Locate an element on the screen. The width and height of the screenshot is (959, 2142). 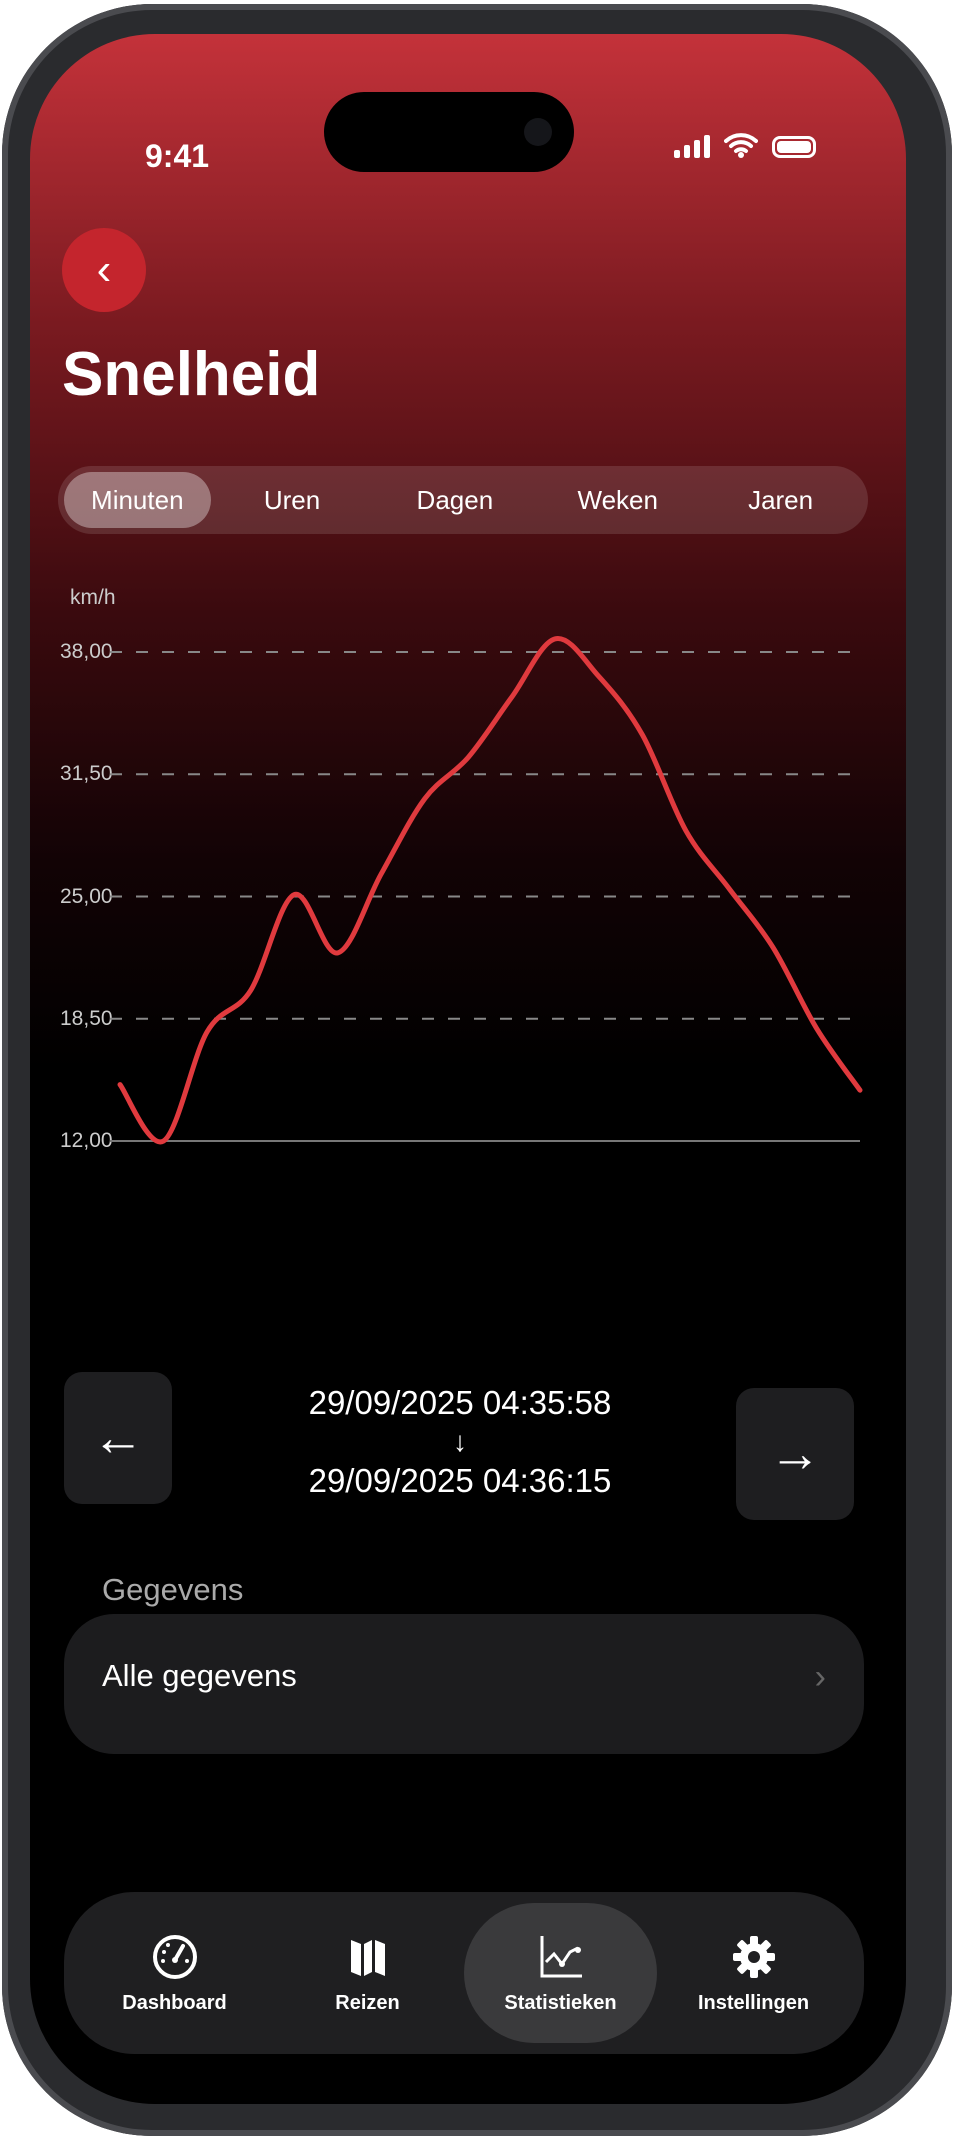
range-arrow: ↓ is located at coordinates (460, 1441).